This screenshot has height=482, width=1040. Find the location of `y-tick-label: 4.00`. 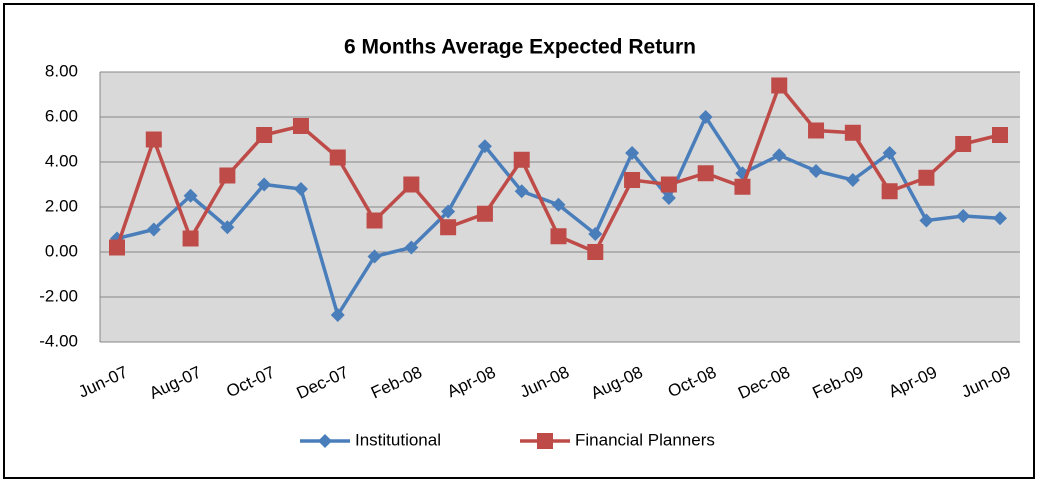

y-tick-label: 4.00 is located at coordinates (61, 160).